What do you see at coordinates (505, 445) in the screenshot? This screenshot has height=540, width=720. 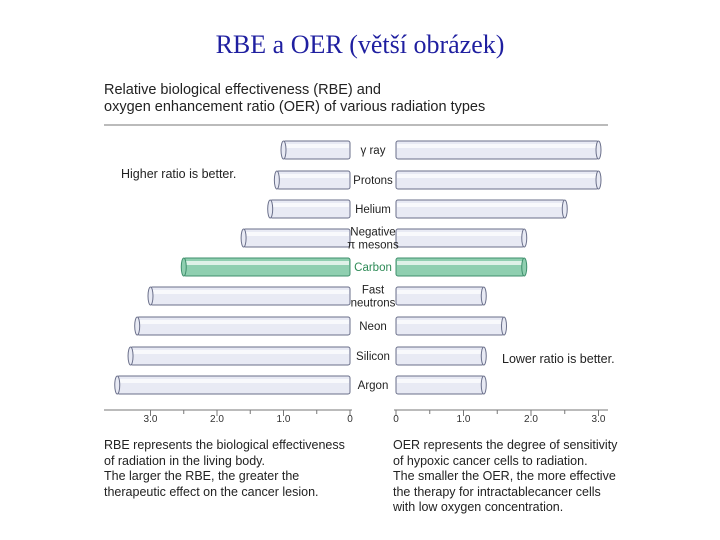 I see `oer-description-line: OER represents the degree of sensitivity` at bounding box center [505, 445].